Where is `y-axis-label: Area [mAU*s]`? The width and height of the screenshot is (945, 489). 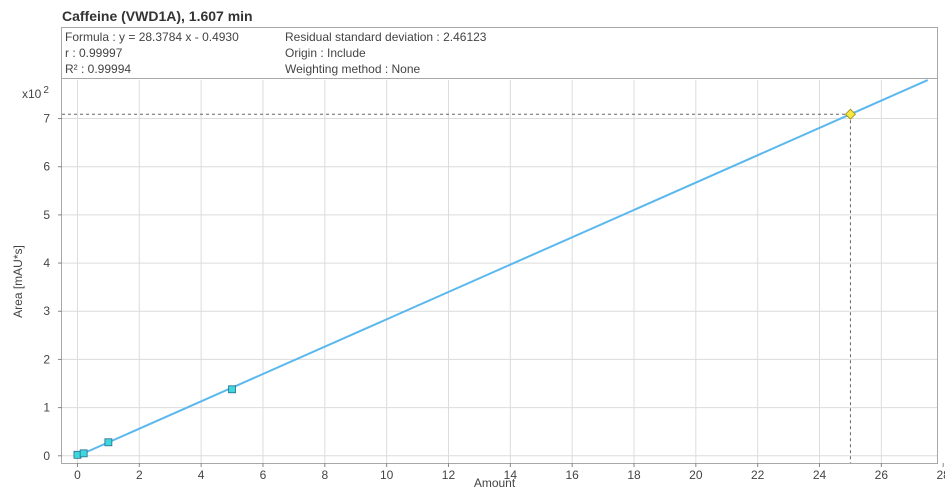
y-axis-label: Area [mAU*s] is located at coordinates (18, 281).